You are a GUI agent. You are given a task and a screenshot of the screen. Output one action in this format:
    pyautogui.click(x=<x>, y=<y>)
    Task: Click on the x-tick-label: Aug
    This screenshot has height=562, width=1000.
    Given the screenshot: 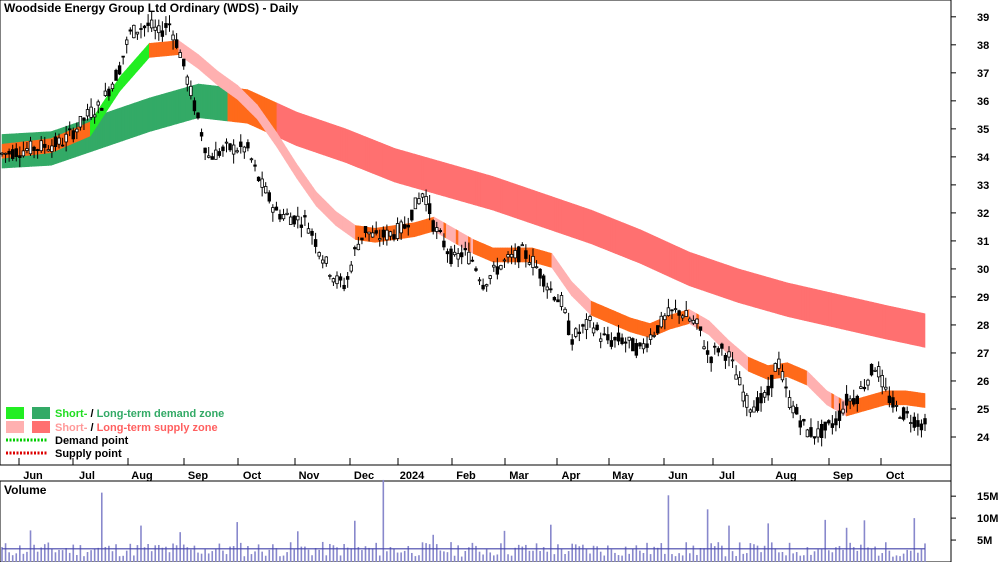 What is the action you would take?
    pyautogui.click(x=141, y=476)
    